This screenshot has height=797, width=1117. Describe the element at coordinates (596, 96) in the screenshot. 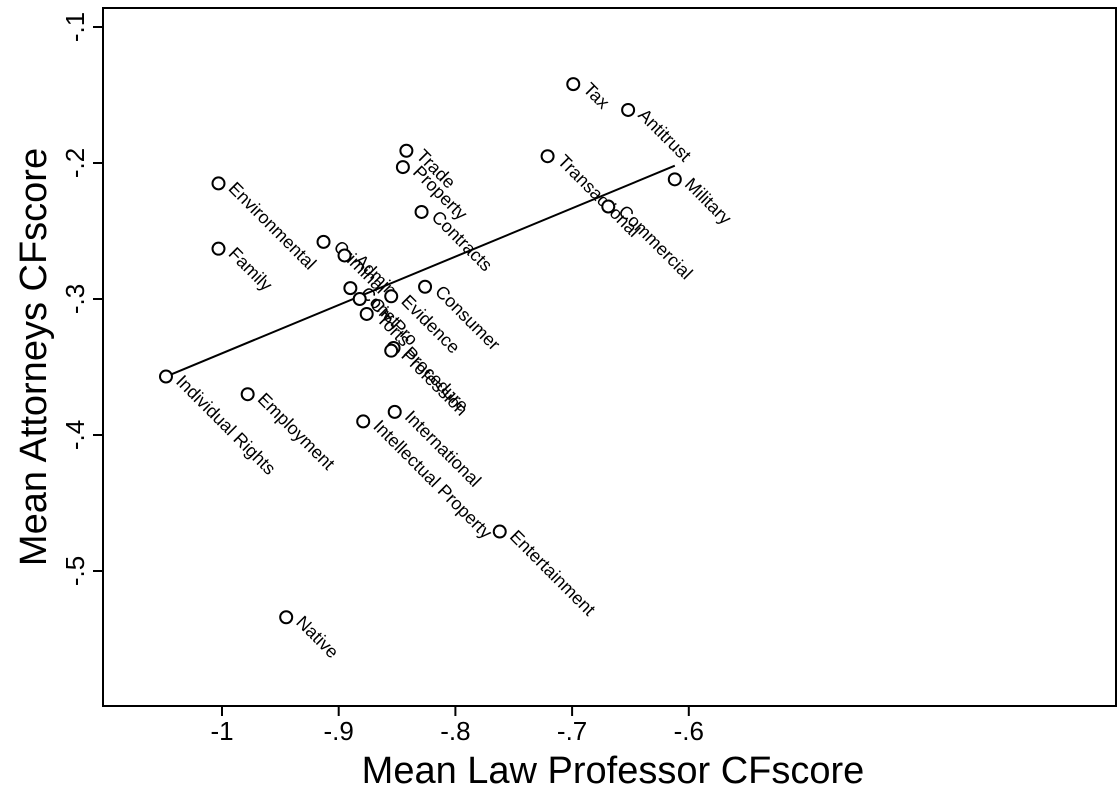

I see `point-label: Tax` at that location.